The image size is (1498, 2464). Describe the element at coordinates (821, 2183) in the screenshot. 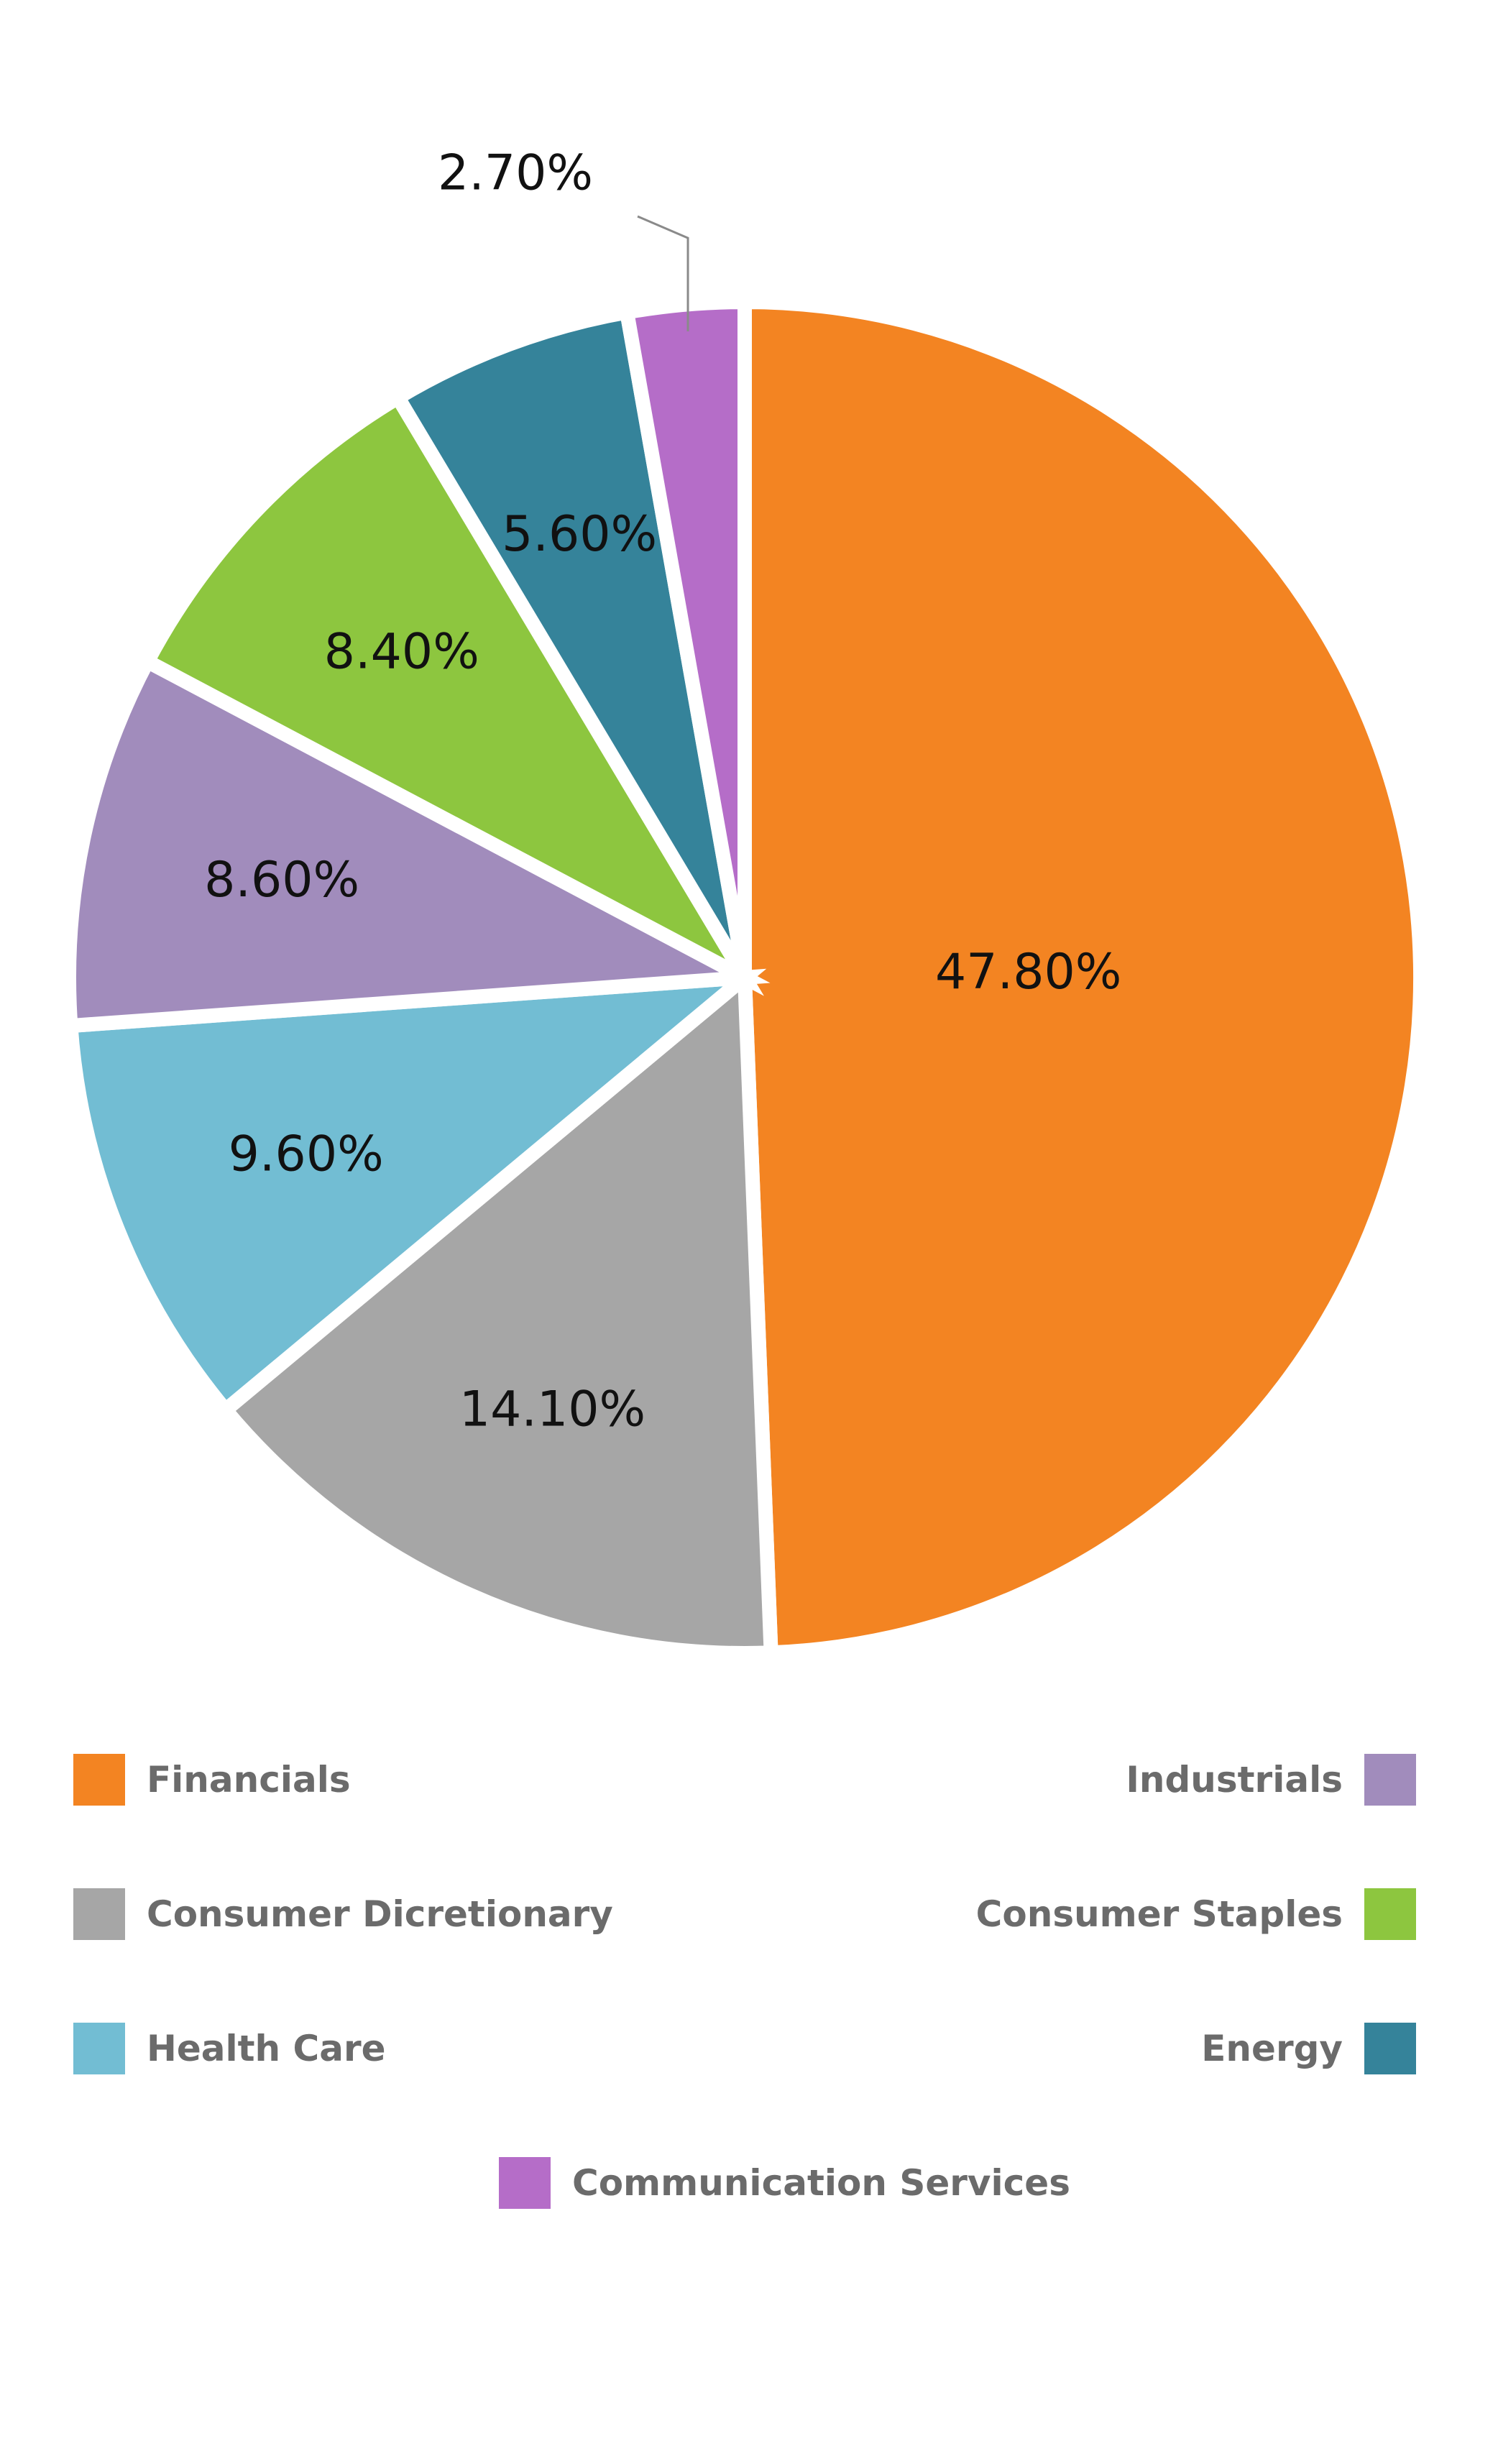

I see `legend-label-communication-services: Communication Services` at that location.